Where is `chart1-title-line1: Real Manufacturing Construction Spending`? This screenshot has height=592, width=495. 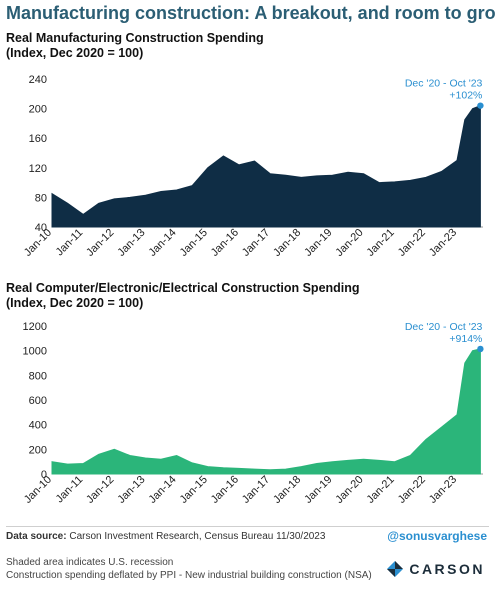 chart1-title-line1: Real Manufacturing Construction Spending is located at coordinates (135, 38).